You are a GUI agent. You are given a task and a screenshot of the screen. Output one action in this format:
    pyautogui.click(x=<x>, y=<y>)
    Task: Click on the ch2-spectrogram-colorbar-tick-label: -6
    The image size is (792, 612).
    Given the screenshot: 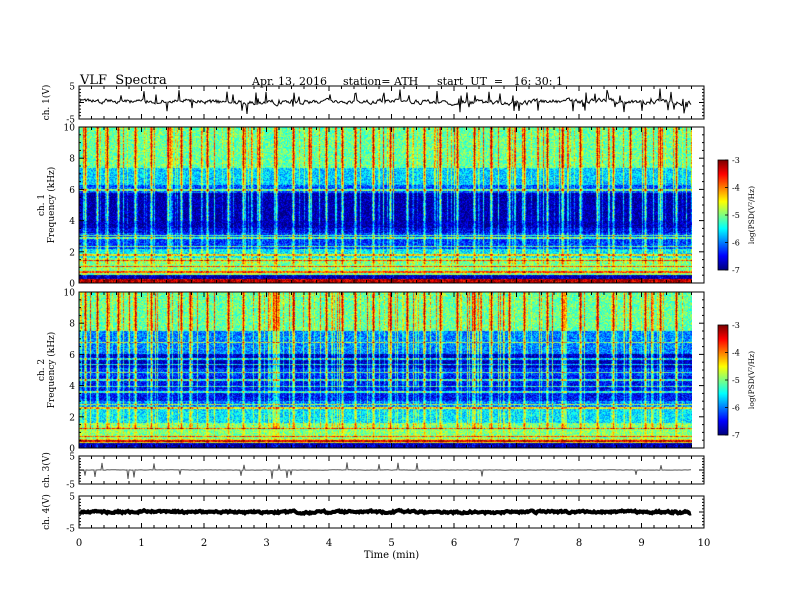 What is the action you would take?
    pyautogui.click(x=736, y=408)
    